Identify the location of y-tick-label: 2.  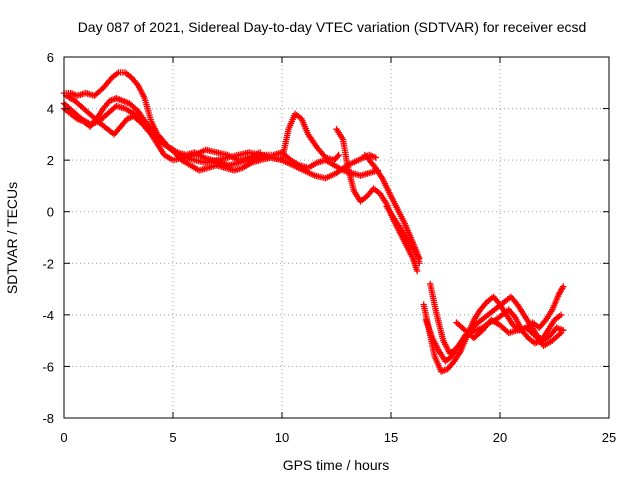
(50, 160).